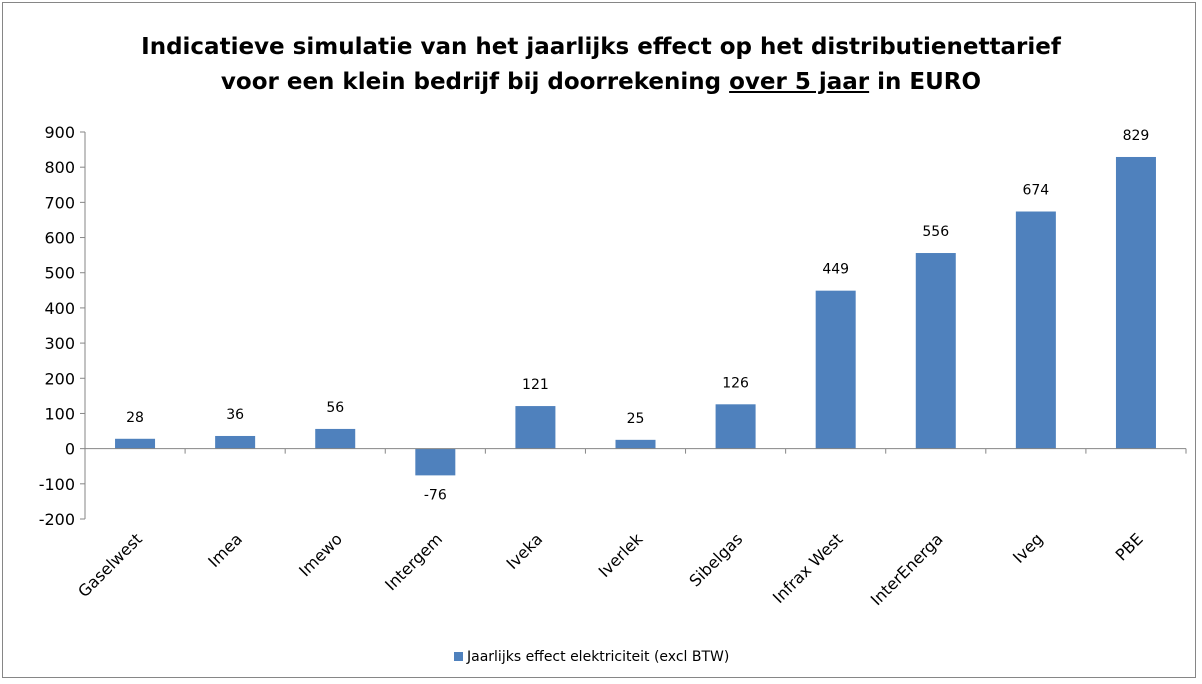 The image size is (1202, 684). I want to click on data-label: 28, so click(135, 418).